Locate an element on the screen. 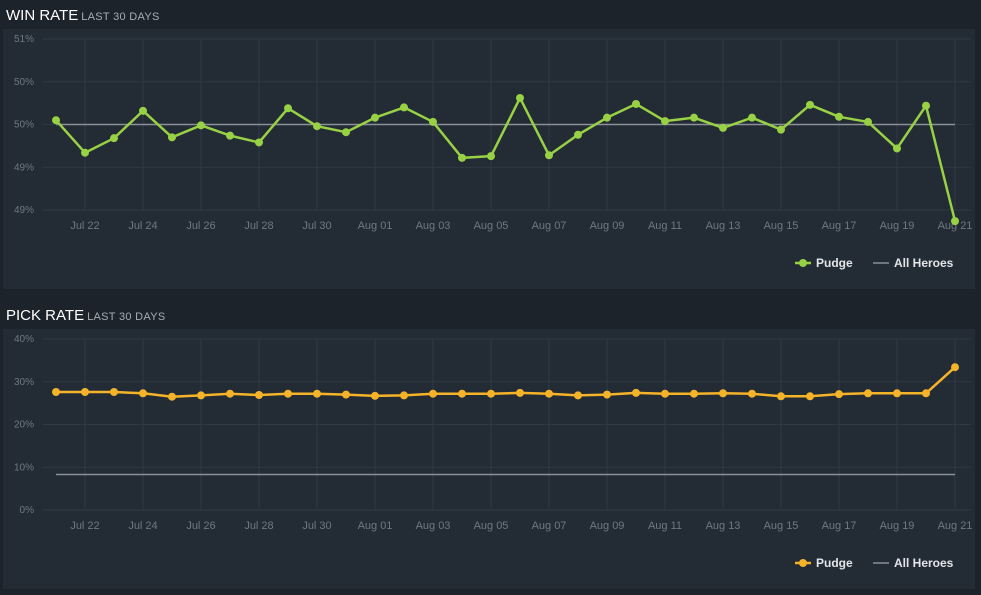 This screenshot has width=981, height=595. pick-rate-x-tick-label: Aug 09 is located at coordinates (607, 526).